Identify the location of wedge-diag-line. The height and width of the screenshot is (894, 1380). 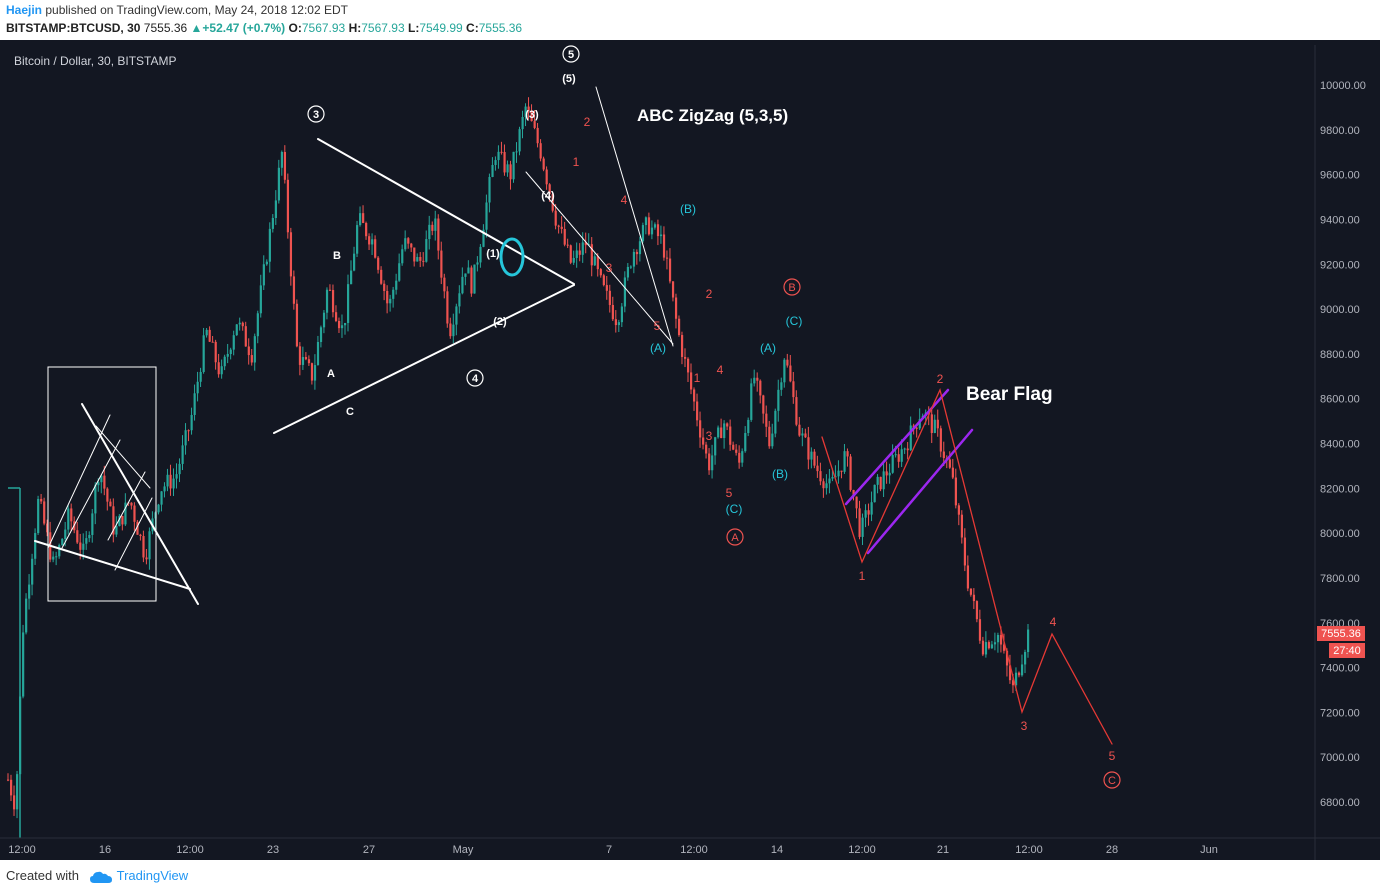
(140, 504).